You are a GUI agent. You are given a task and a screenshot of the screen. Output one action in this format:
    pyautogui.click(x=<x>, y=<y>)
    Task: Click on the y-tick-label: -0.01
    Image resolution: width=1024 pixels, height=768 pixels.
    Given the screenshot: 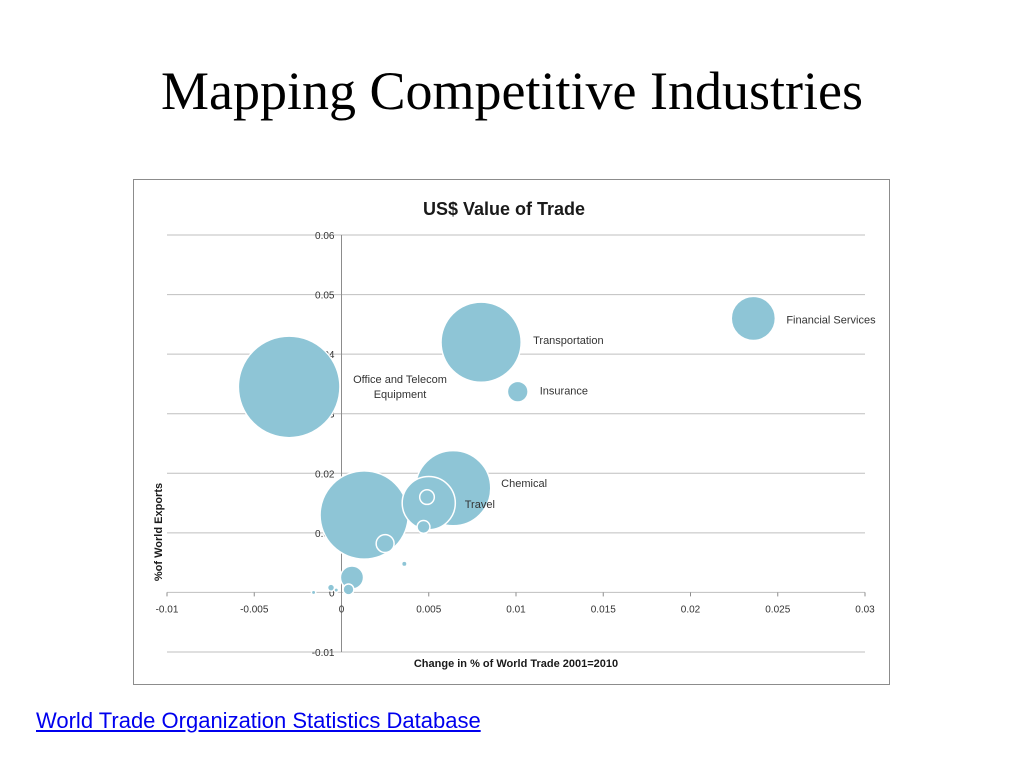 What is the action you would take?
    pyautogui.click(x=323, y=653)
    